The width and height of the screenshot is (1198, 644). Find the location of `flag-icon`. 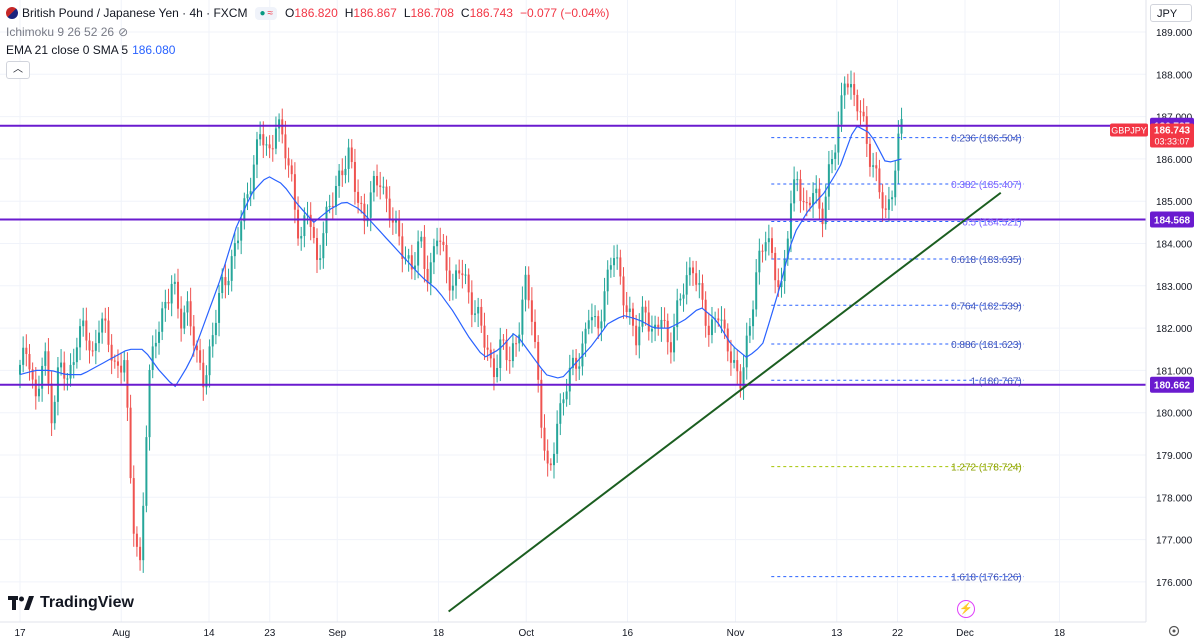

flag-icon is located at coordinates (12, 13).